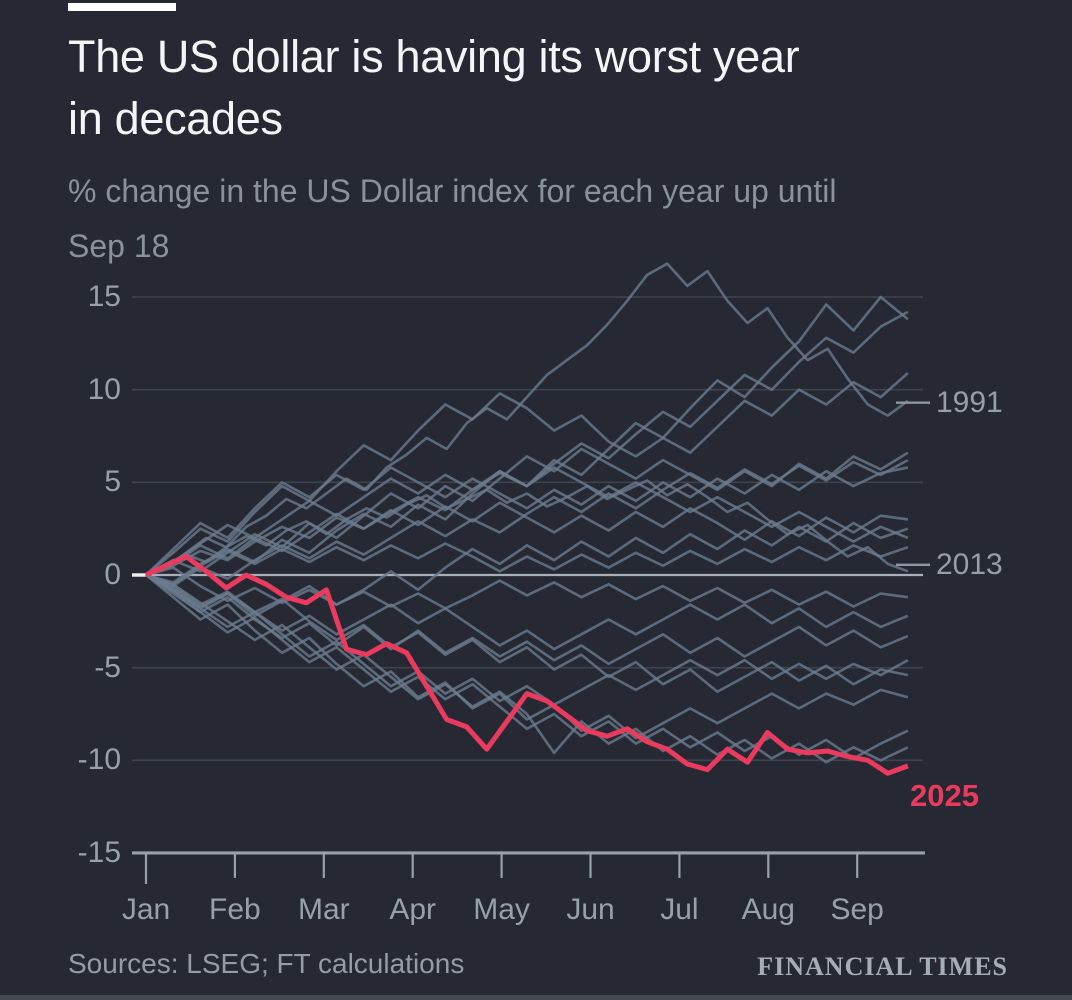 The width and height of the screenshot is (1072, 1000). Describe the element at coordinates (323, 909) in the screenshot. I see `x-tick-label-Mar: Mar` at that location.